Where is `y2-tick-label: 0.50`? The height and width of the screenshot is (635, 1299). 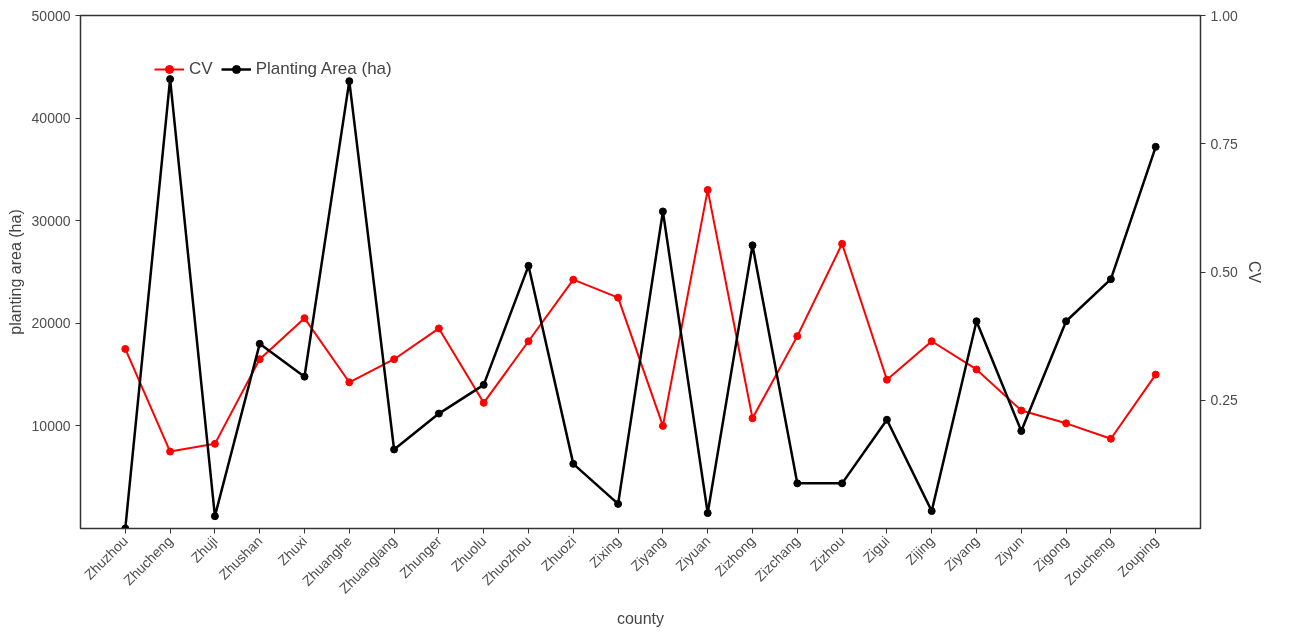
y2-tick-label: 0.50 is located at coordinates (1224, 272).